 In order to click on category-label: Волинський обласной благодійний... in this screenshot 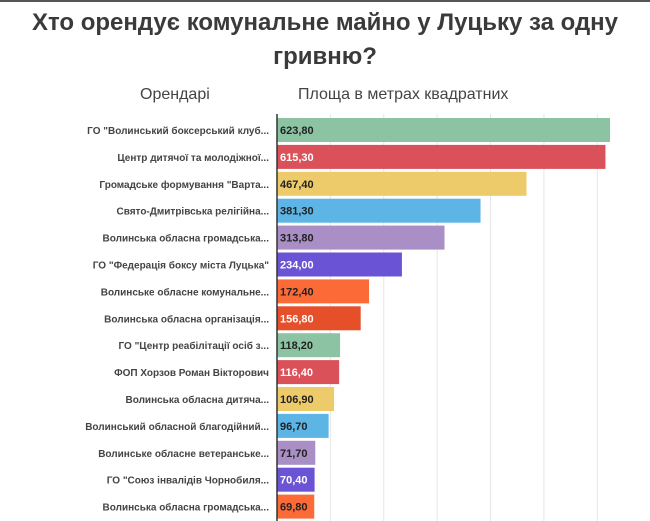, I will do `click(177, 427)`.